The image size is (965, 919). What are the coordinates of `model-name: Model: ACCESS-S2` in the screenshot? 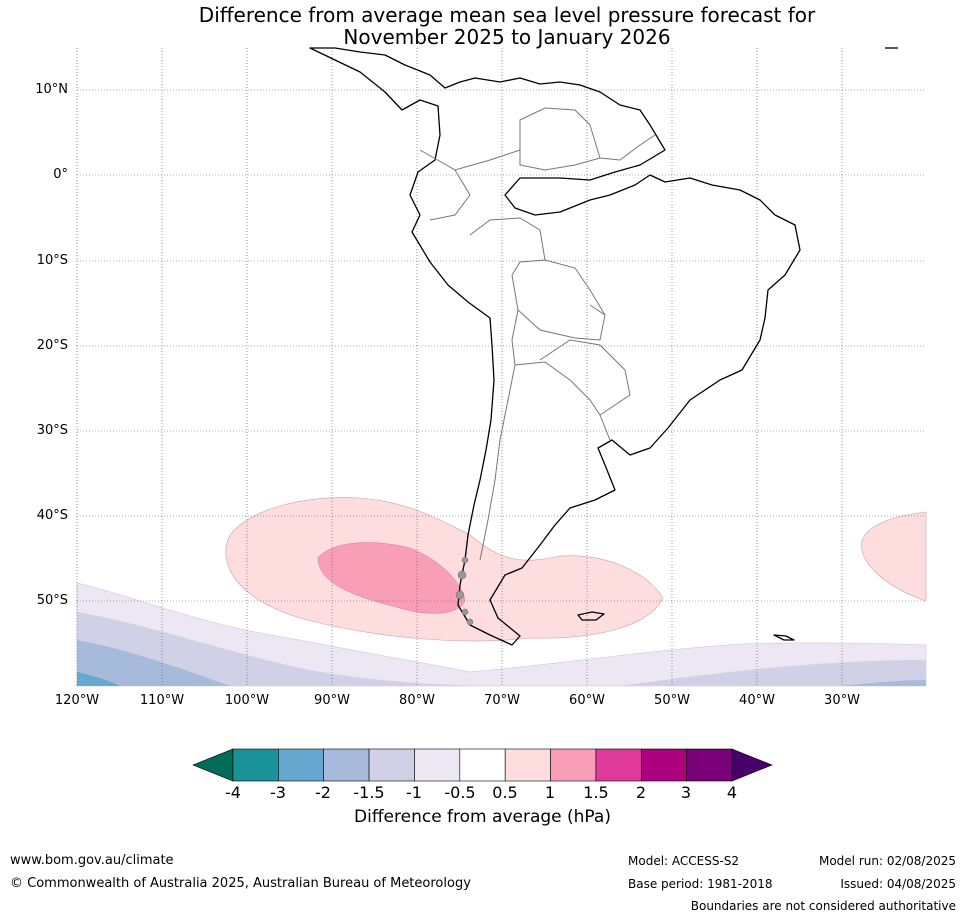 It's located at (684, 861).